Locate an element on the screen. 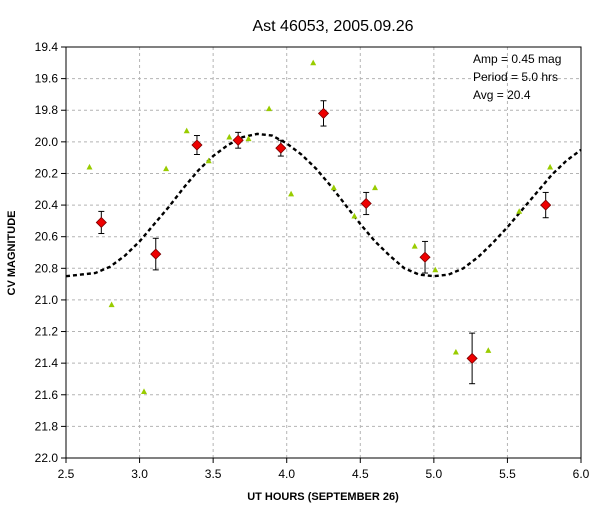  annotation-period: Period = 5.0 hrs is located at coordinates (515, 77).